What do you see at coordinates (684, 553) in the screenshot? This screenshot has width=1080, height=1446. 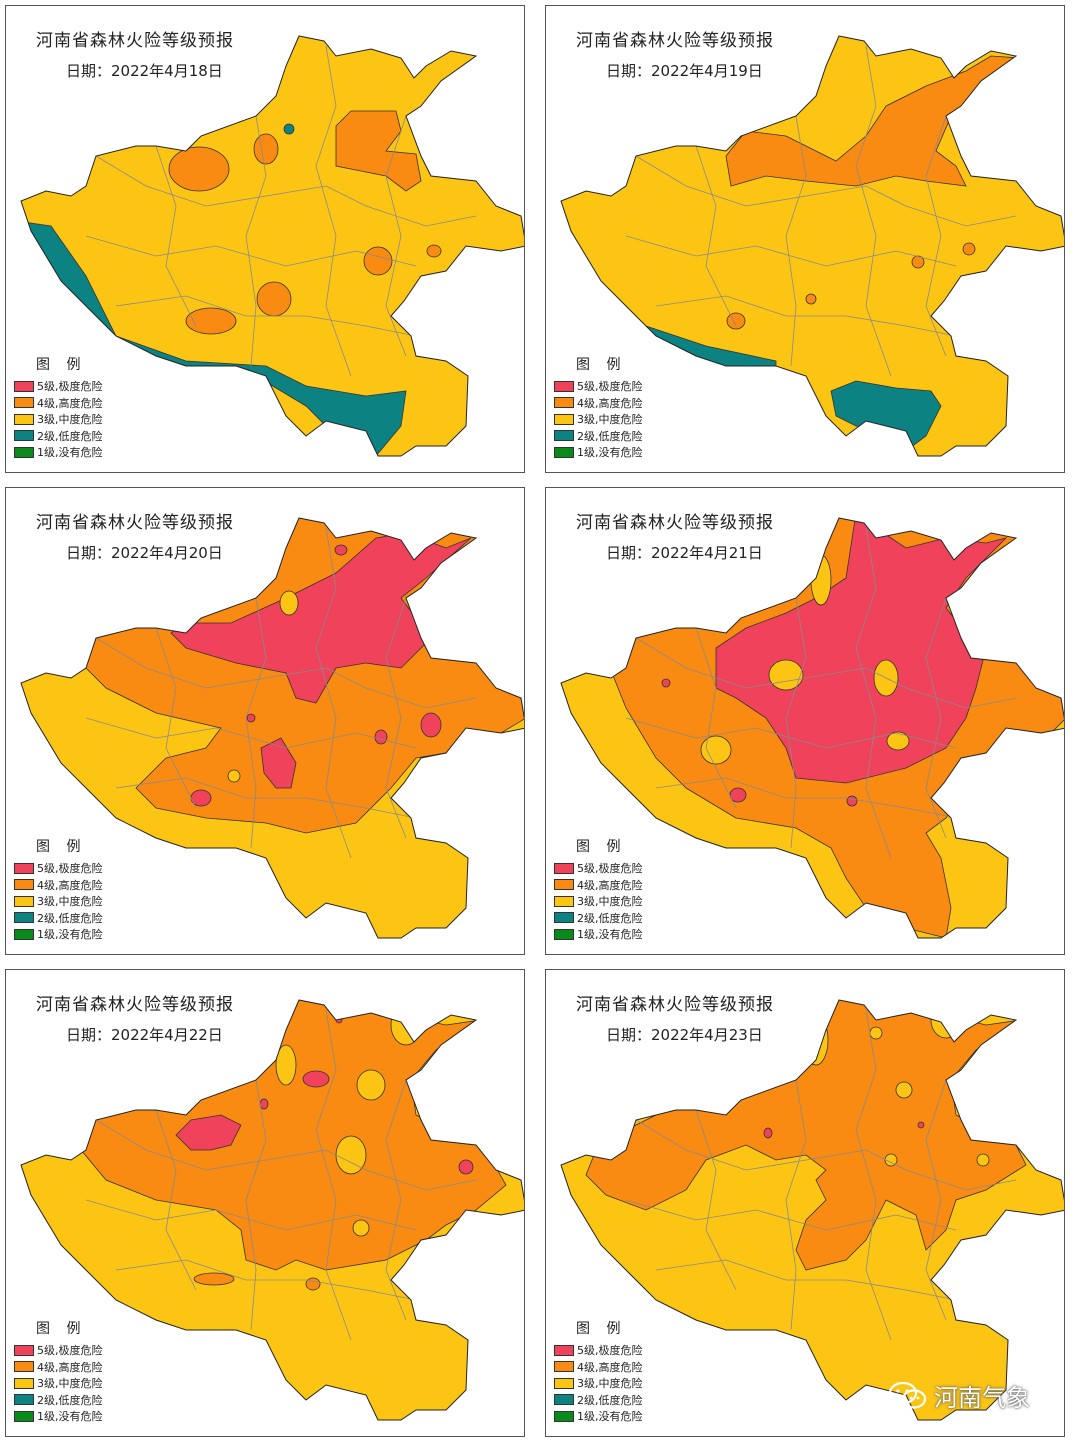 I see `forecast-date: 日期：2022年4月21日` at bounding box center [684, 553].